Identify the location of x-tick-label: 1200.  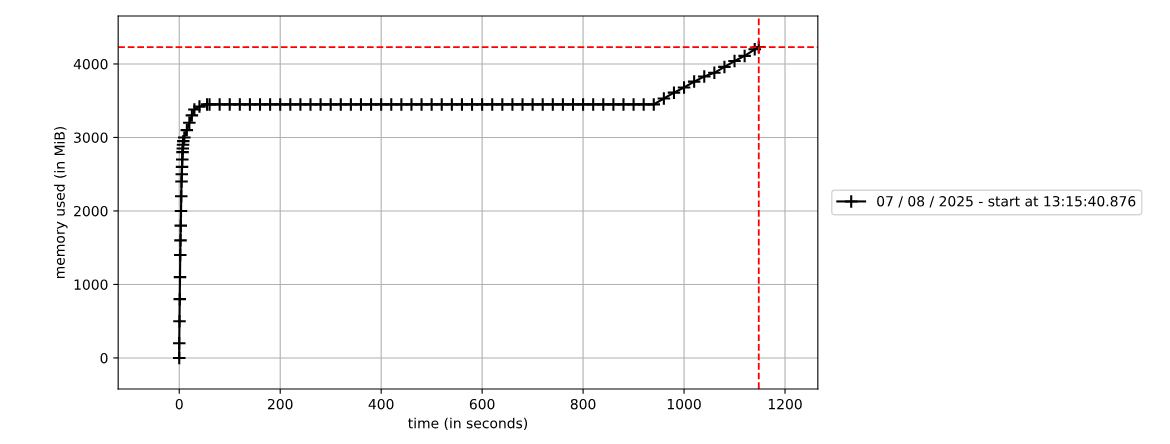
(785, 404).